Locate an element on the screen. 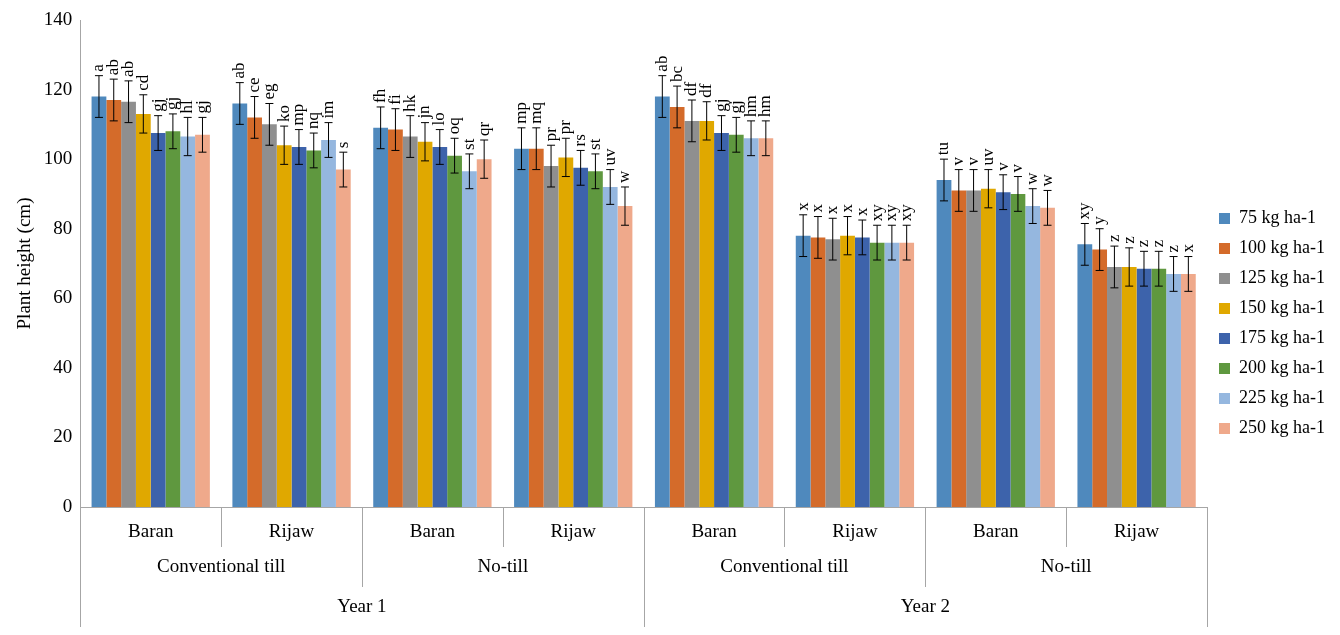  y-tick-label: 40 is located at coordinates (63, 366).